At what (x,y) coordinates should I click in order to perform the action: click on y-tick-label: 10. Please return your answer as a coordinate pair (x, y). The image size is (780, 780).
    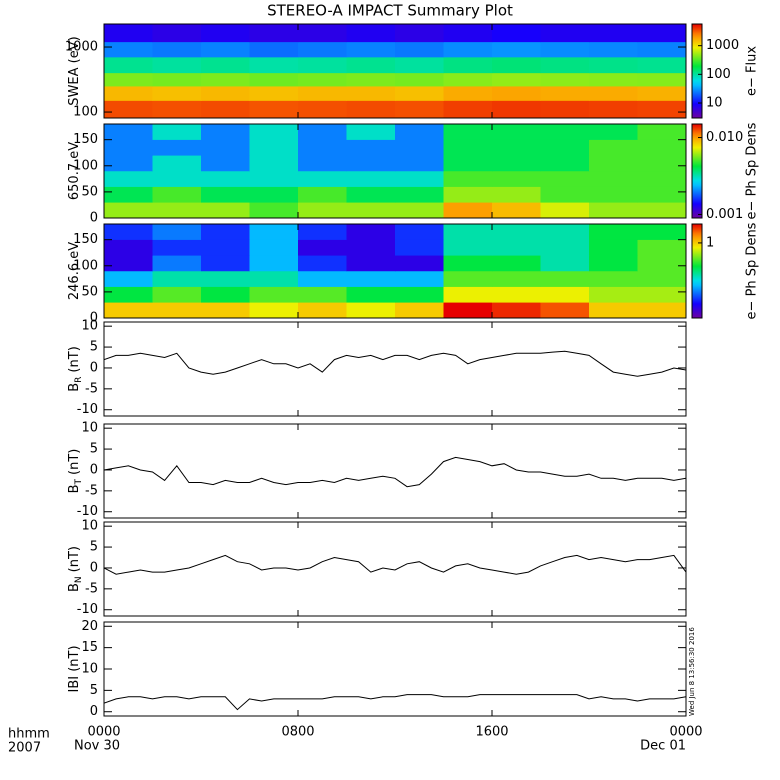
    Looking at the image, I should click on (89, 326).